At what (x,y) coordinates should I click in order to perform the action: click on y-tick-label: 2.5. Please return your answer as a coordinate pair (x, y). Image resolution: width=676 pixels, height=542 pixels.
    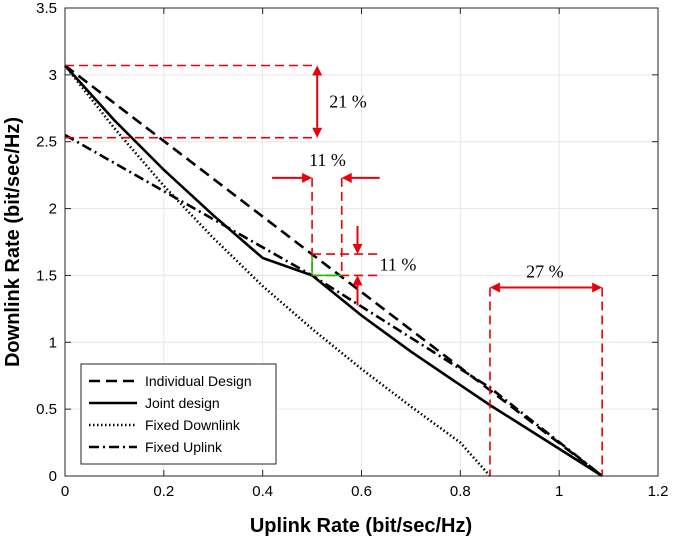
    Looking at the image, I should click on (46, 142).